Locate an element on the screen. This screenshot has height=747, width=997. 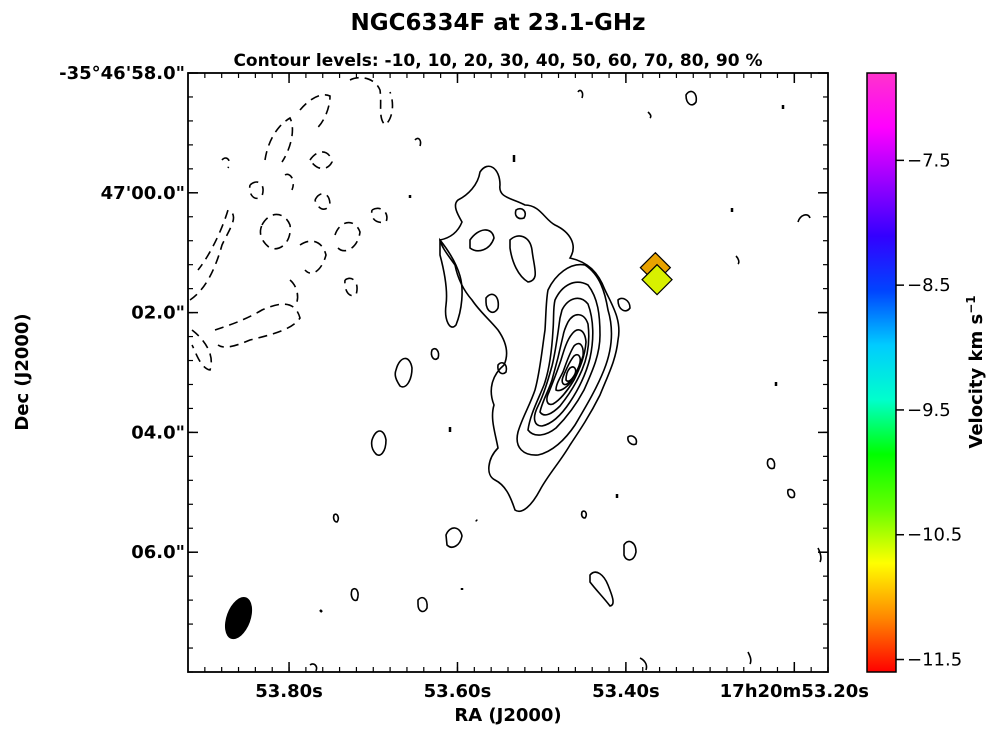
colorbar-label: Velocity km s−1 is located at coordinates (975, 371).